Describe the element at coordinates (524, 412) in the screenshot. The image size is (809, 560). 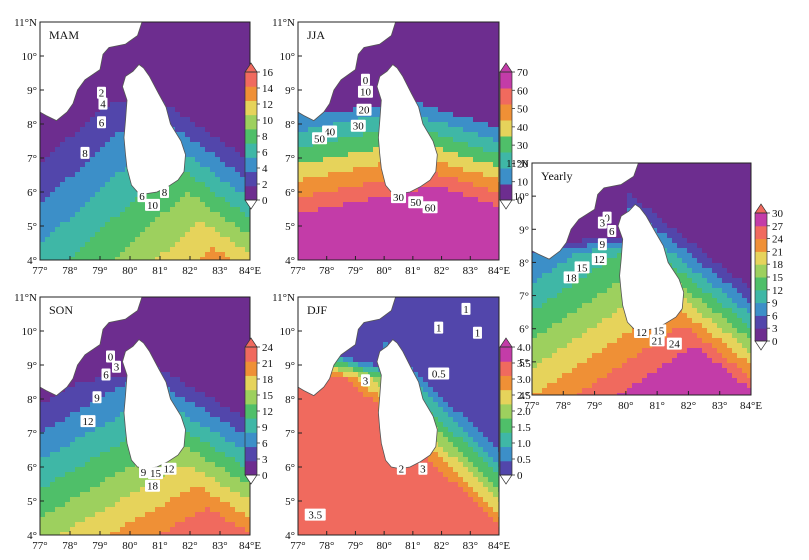
I see `colorbar-tick-label: 2.0` at that location.